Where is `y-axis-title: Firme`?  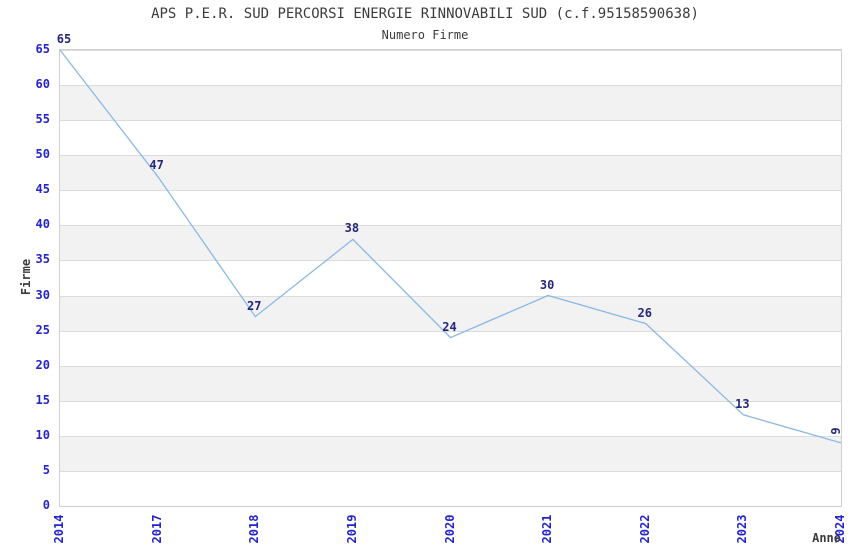
y-axis-title: Firme is located at coordinates (26, 277).